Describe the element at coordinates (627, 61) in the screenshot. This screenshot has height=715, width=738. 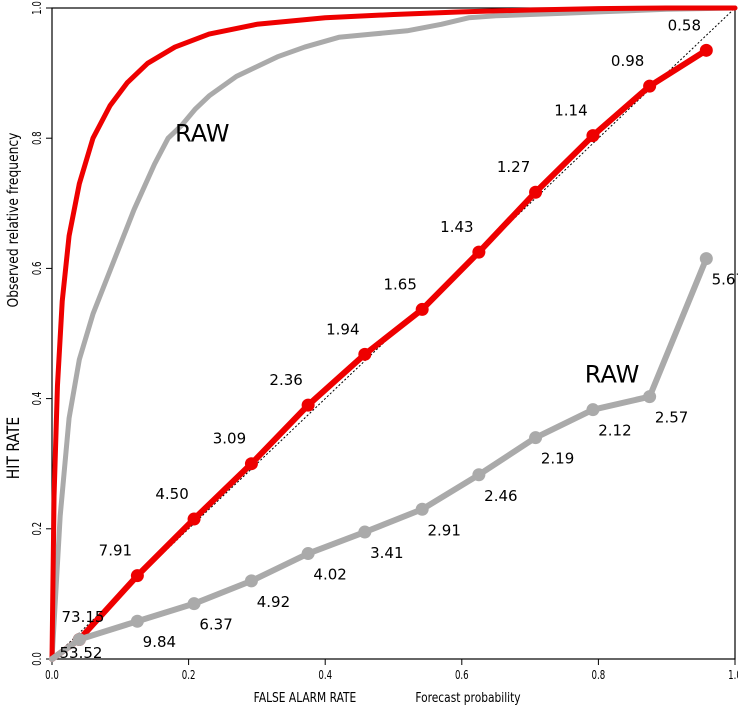
I see `data-label: 0.98` at that location.